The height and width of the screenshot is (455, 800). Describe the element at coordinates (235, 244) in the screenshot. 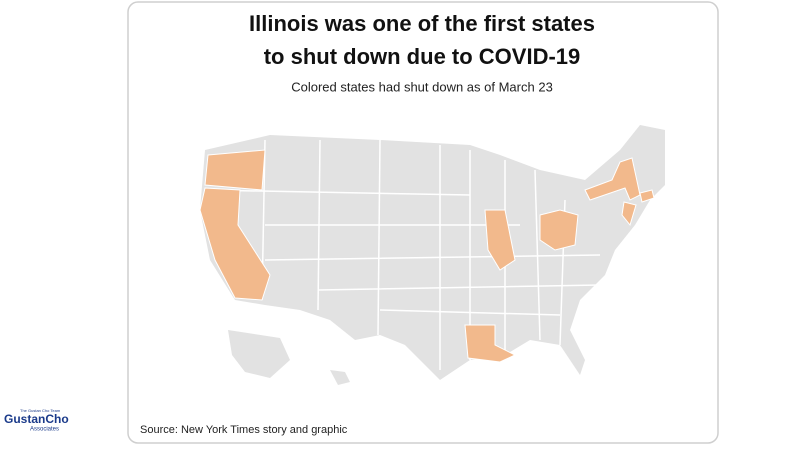

I see `california` at that location.